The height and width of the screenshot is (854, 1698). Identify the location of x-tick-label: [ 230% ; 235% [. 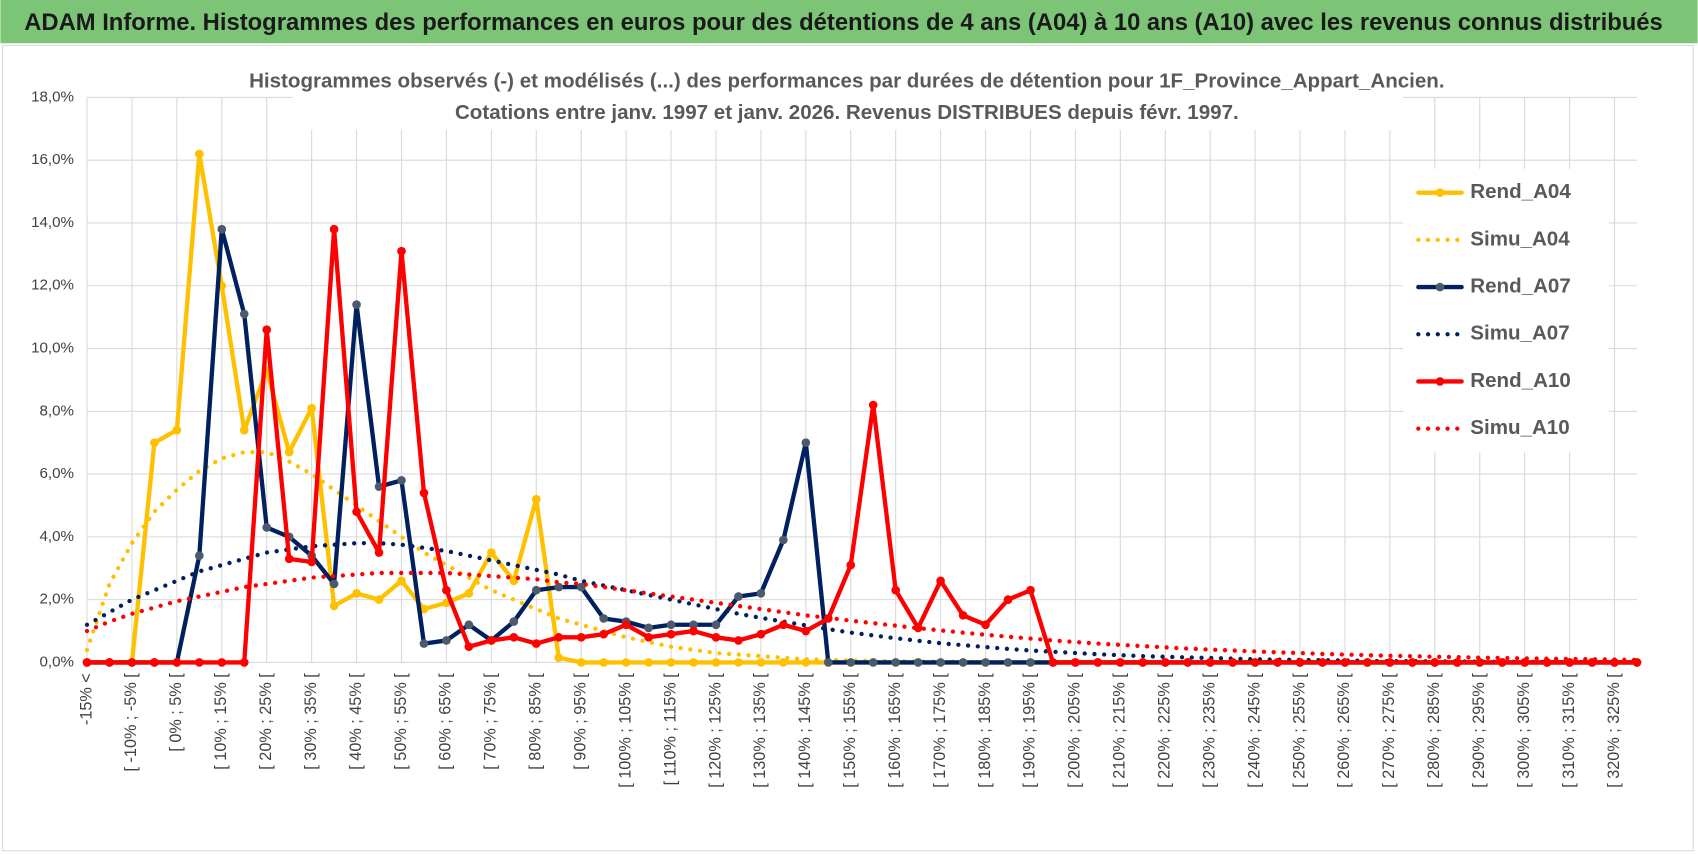
(1209, 730).